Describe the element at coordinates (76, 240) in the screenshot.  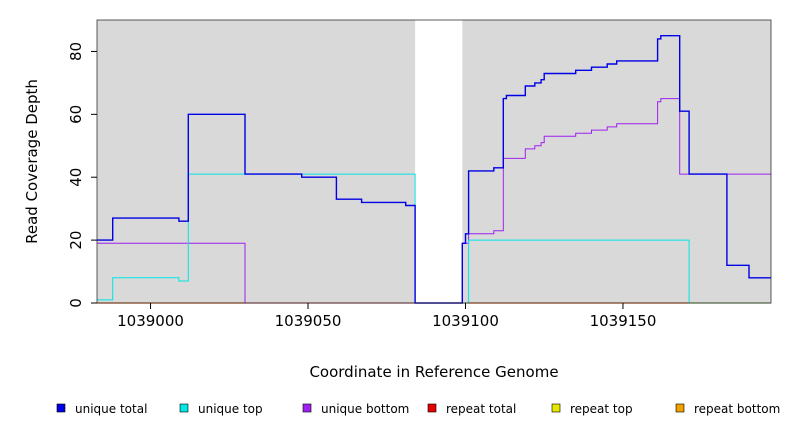
I see `y-tick-label: 20` at that location.